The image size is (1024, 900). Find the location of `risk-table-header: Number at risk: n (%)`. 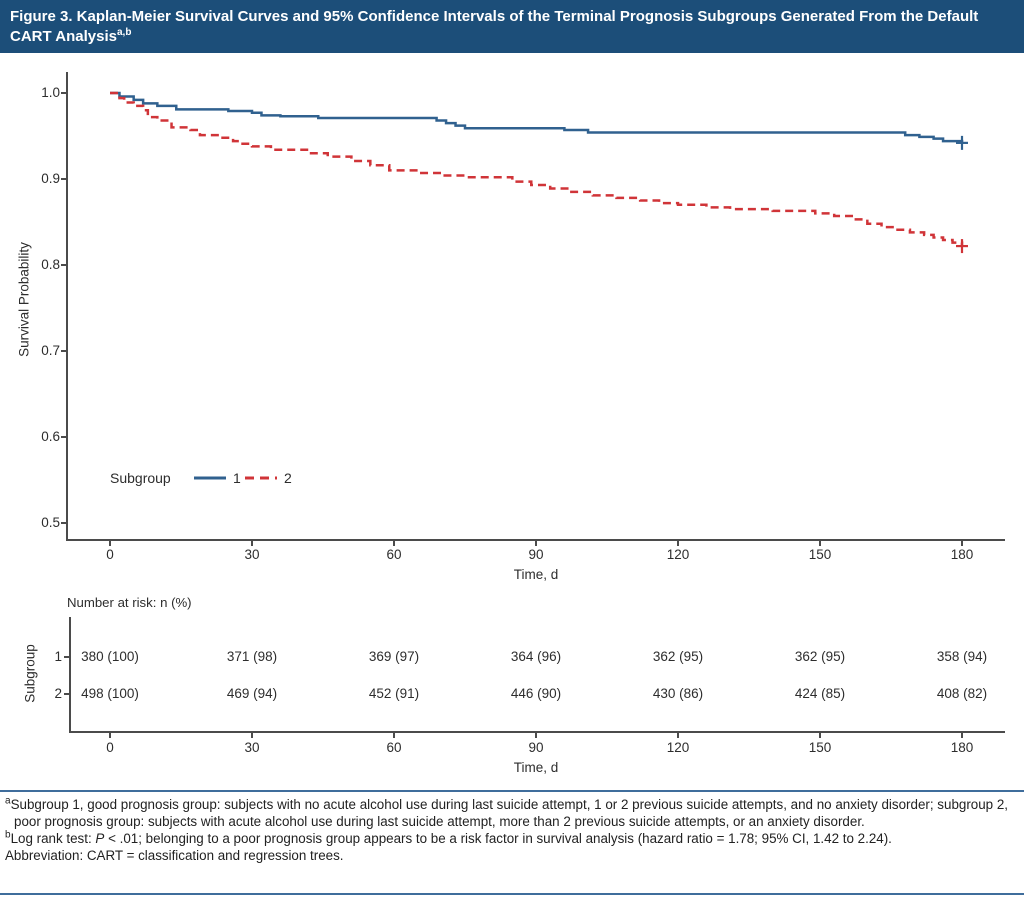

risk-table-header: Number at risk: n (%) is located at coordinates (129, 602).